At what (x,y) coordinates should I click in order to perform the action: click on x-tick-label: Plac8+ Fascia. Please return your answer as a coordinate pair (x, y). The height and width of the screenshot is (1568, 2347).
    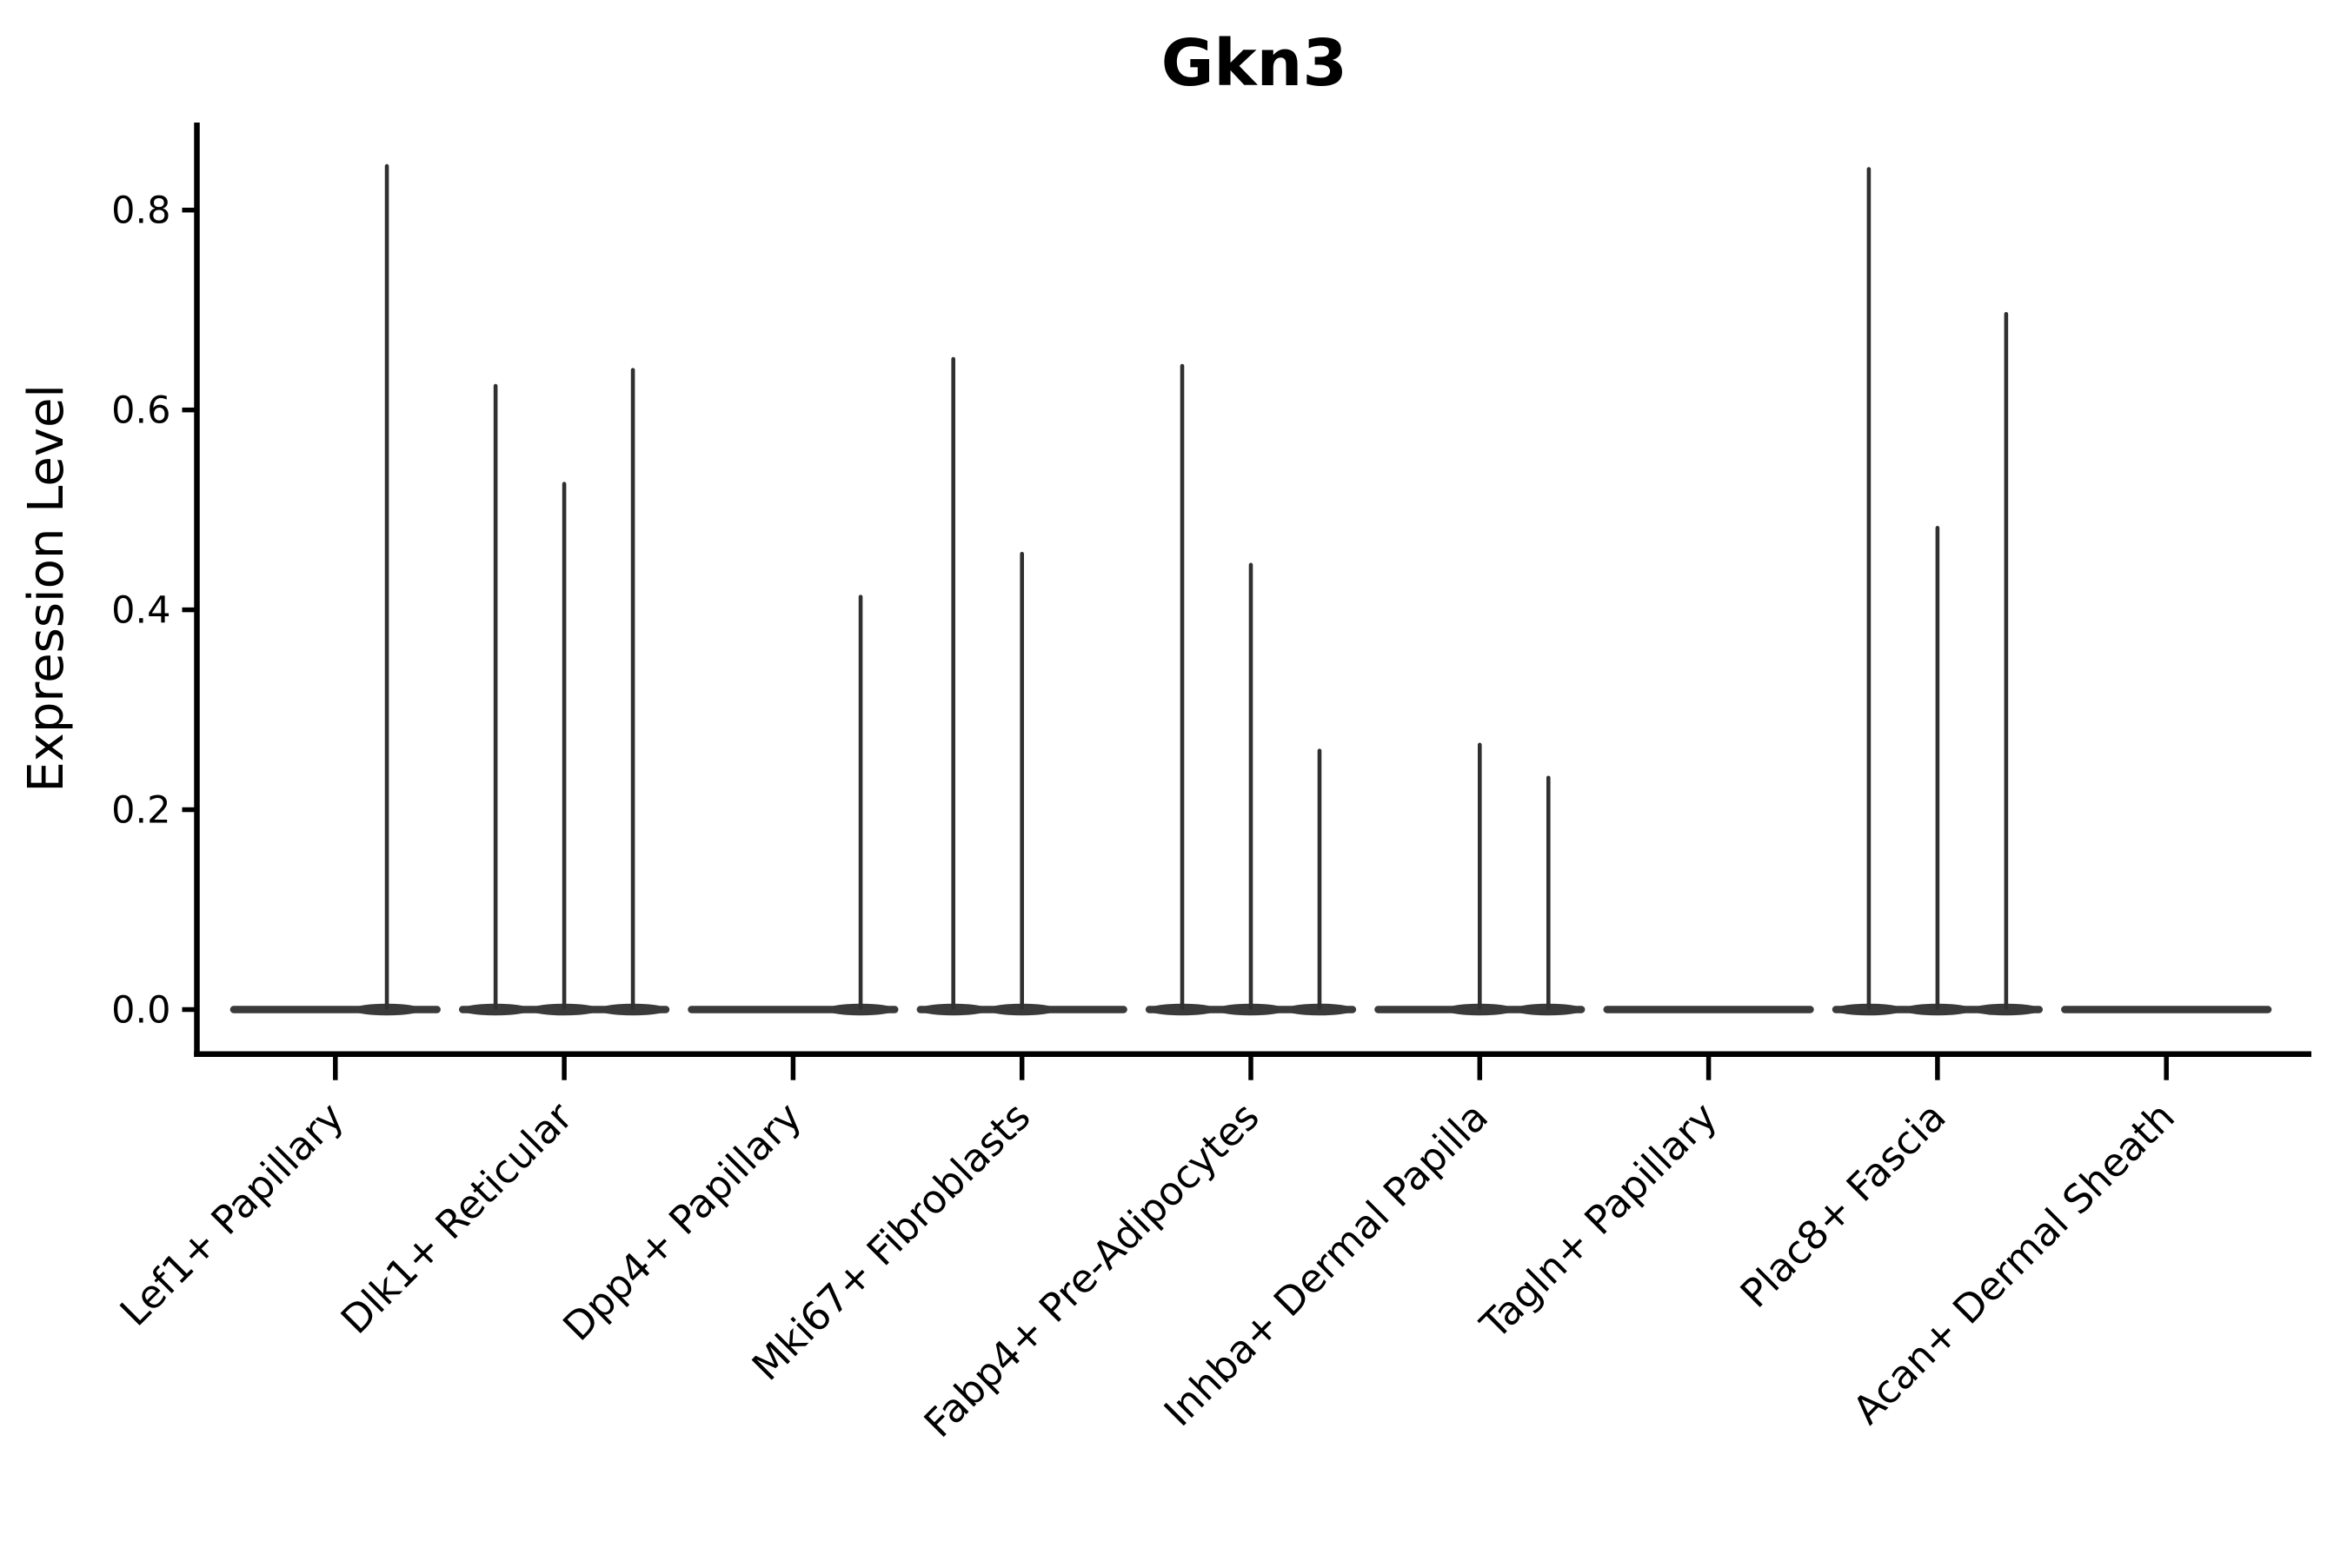
    Looking at the image, I should click on (1843, 1205).